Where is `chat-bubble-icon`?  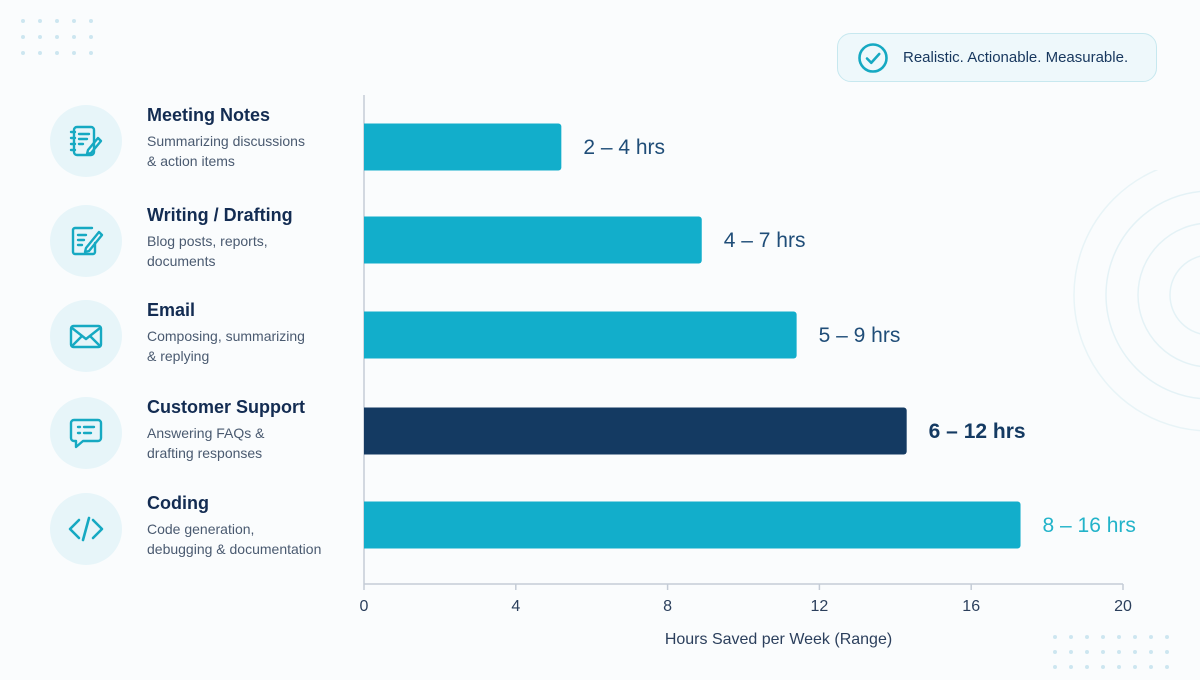
chat-bubble-icon is located at coordinates (86, 433).